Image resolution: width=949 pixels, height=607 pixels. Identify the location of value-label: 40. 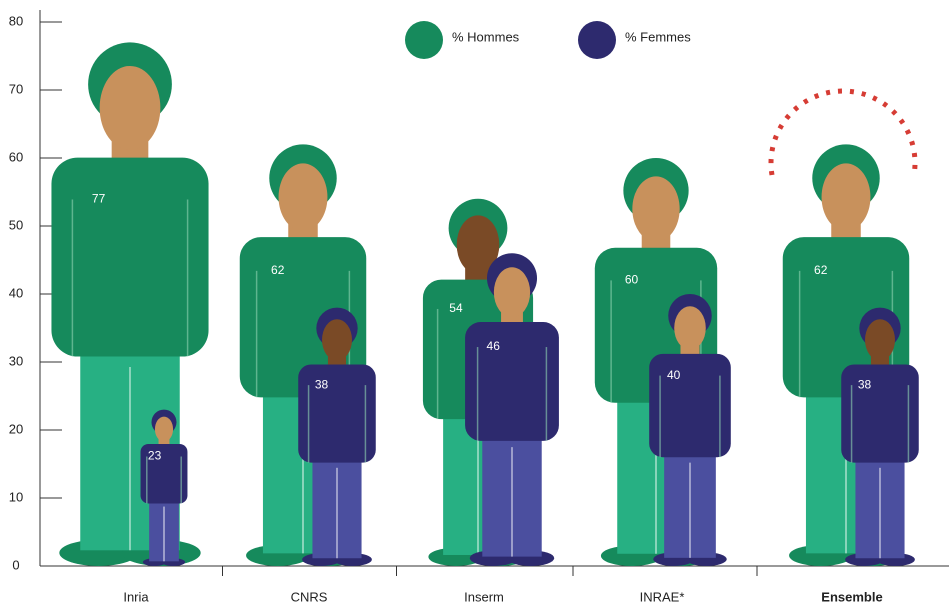
(674, 375).